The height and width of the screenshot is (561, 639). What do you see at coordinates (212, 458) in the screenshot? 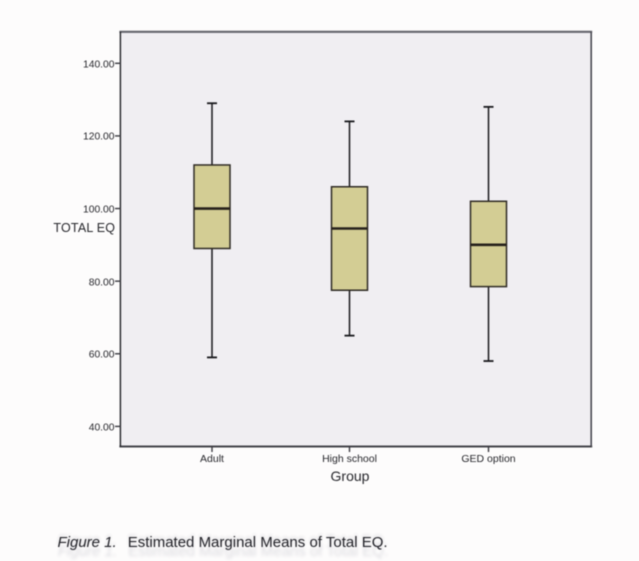
I see `x-category-label: Adult` at bounding box center [212, 458].